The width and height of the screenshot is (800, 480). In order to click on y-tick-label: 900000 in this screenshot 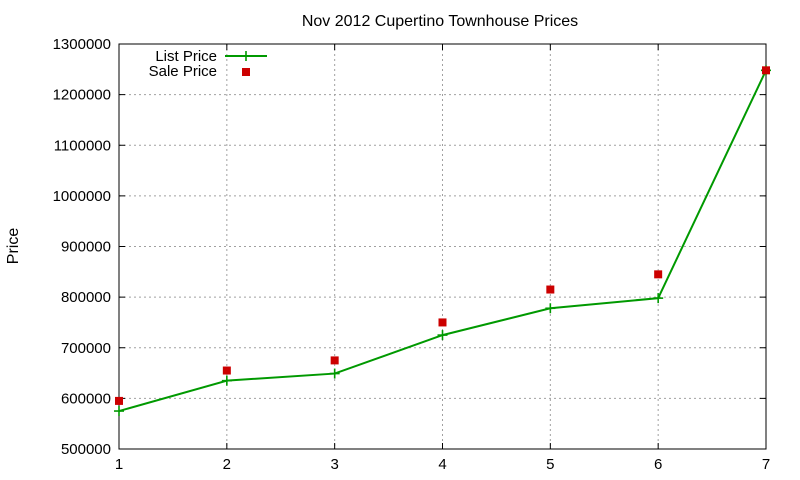, I will do `click(86, 247)`.